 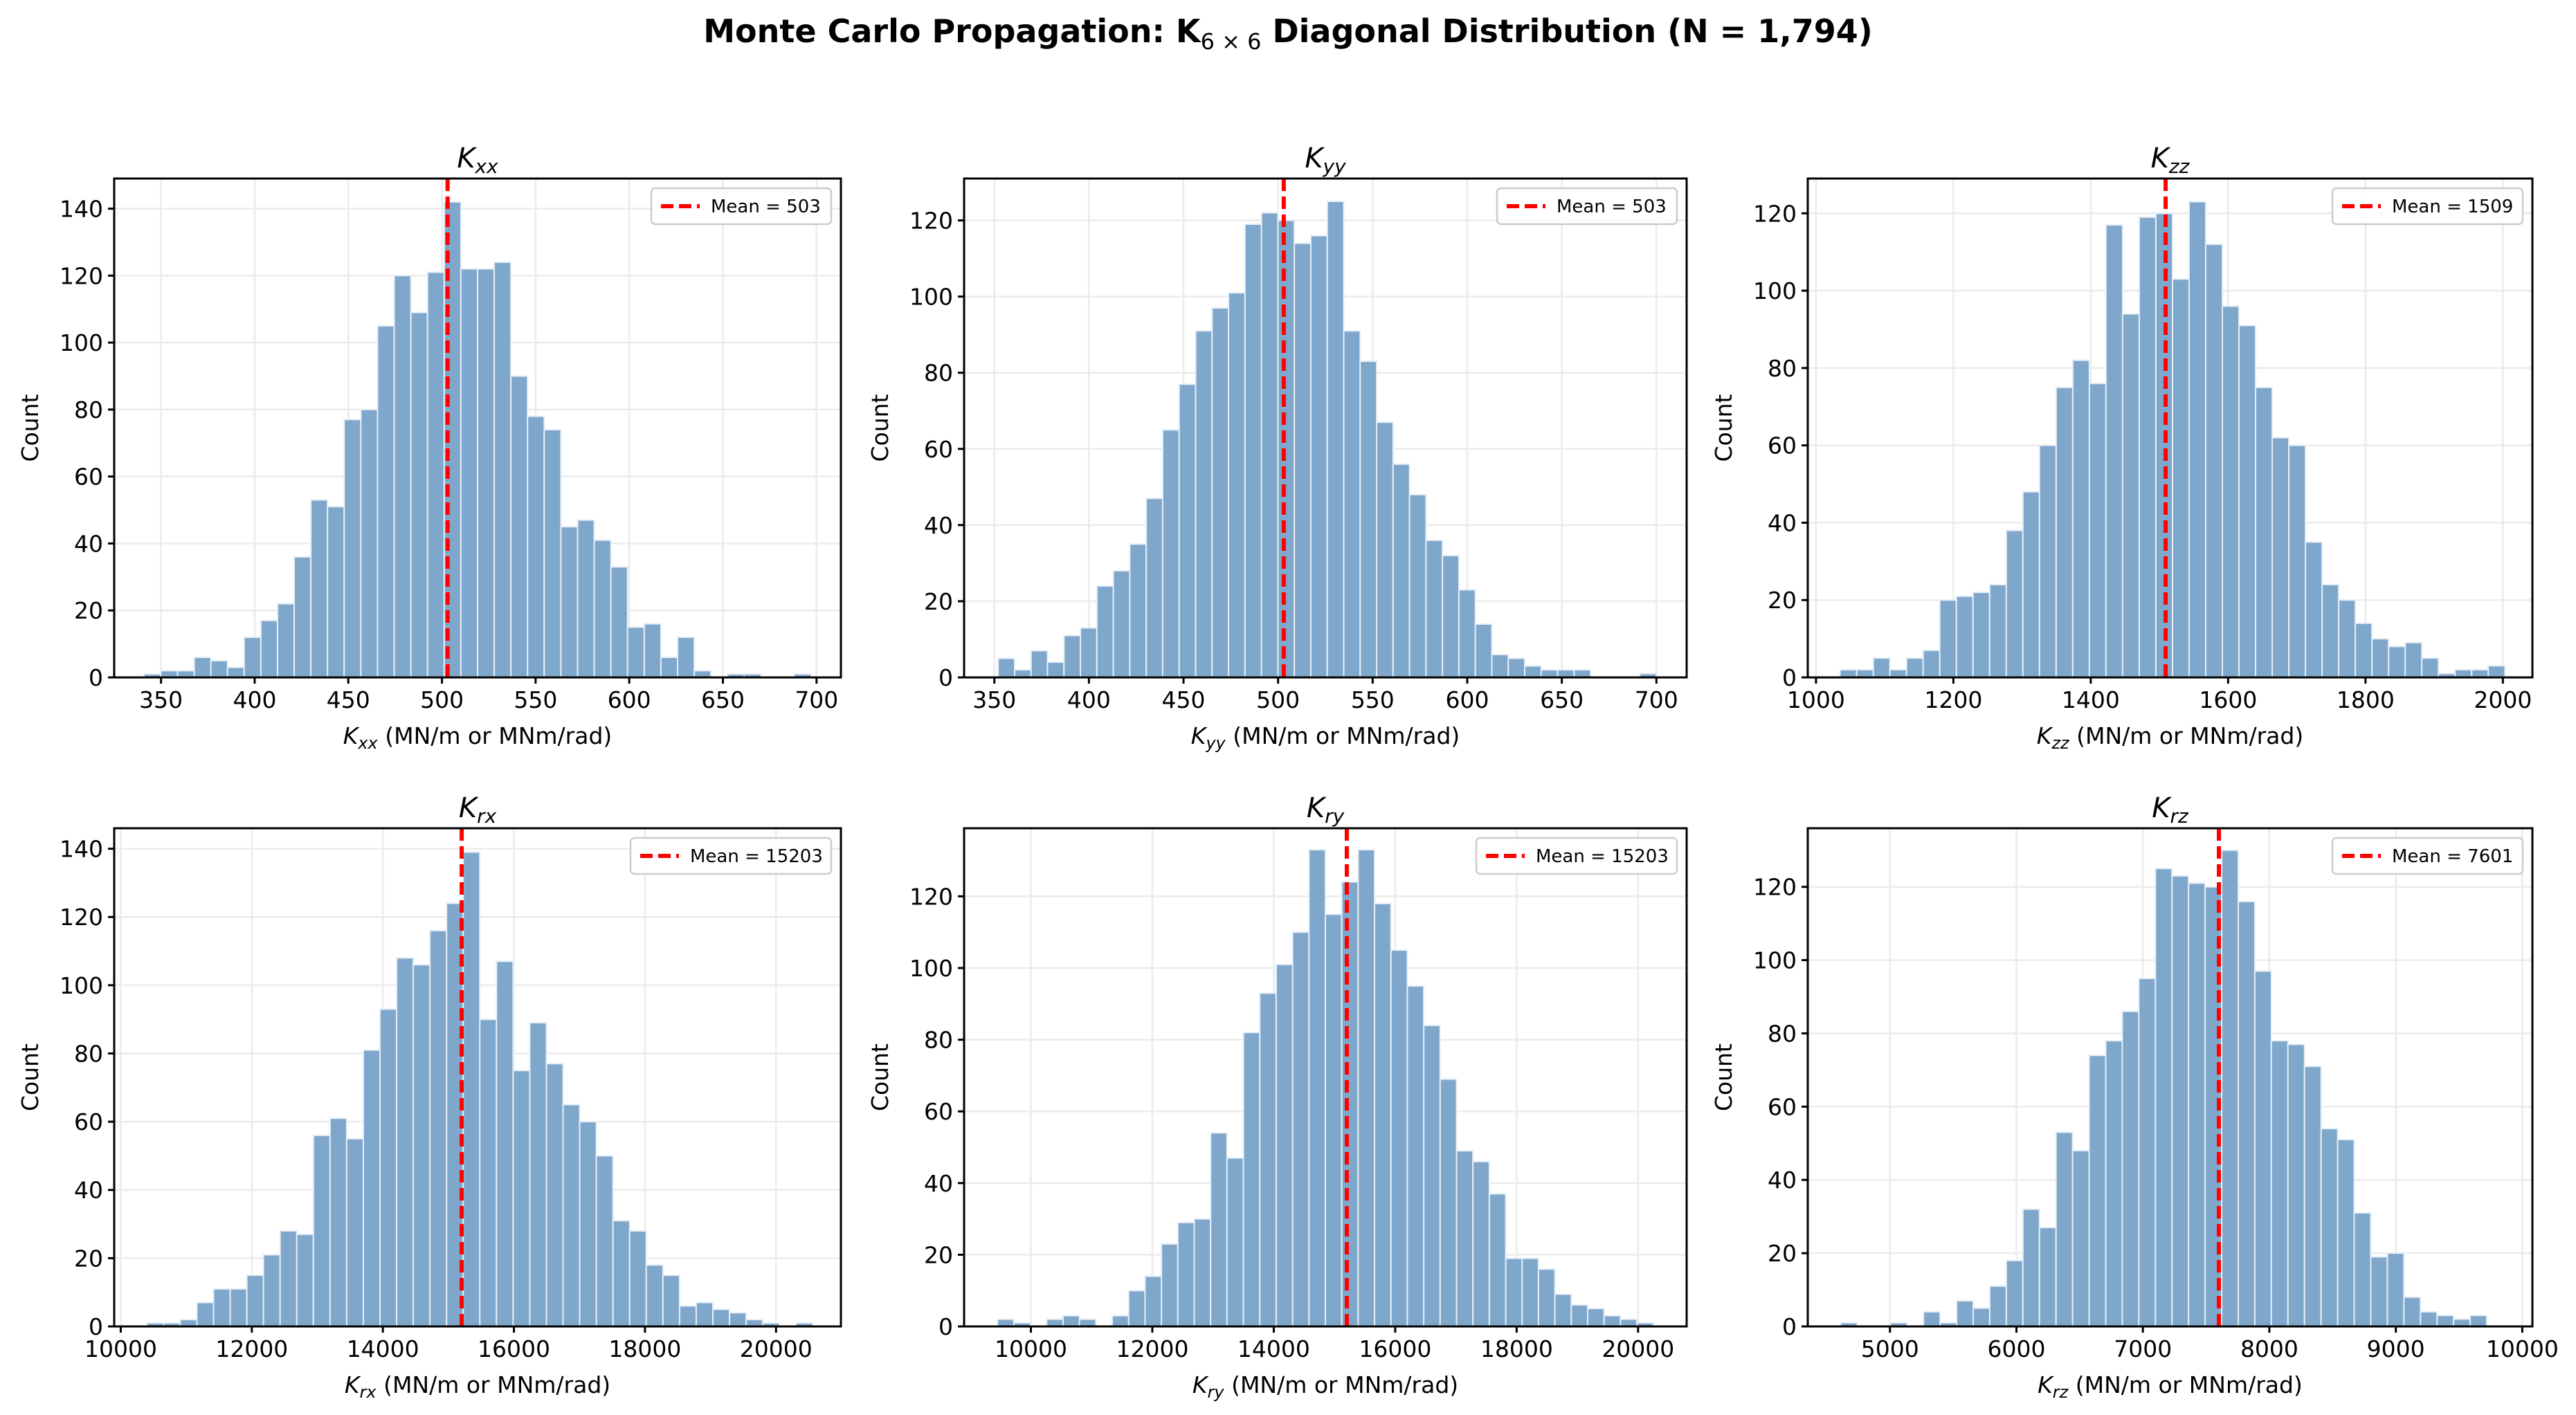 I want to click on x-tick-label: 350, so click(x=161, y=700).